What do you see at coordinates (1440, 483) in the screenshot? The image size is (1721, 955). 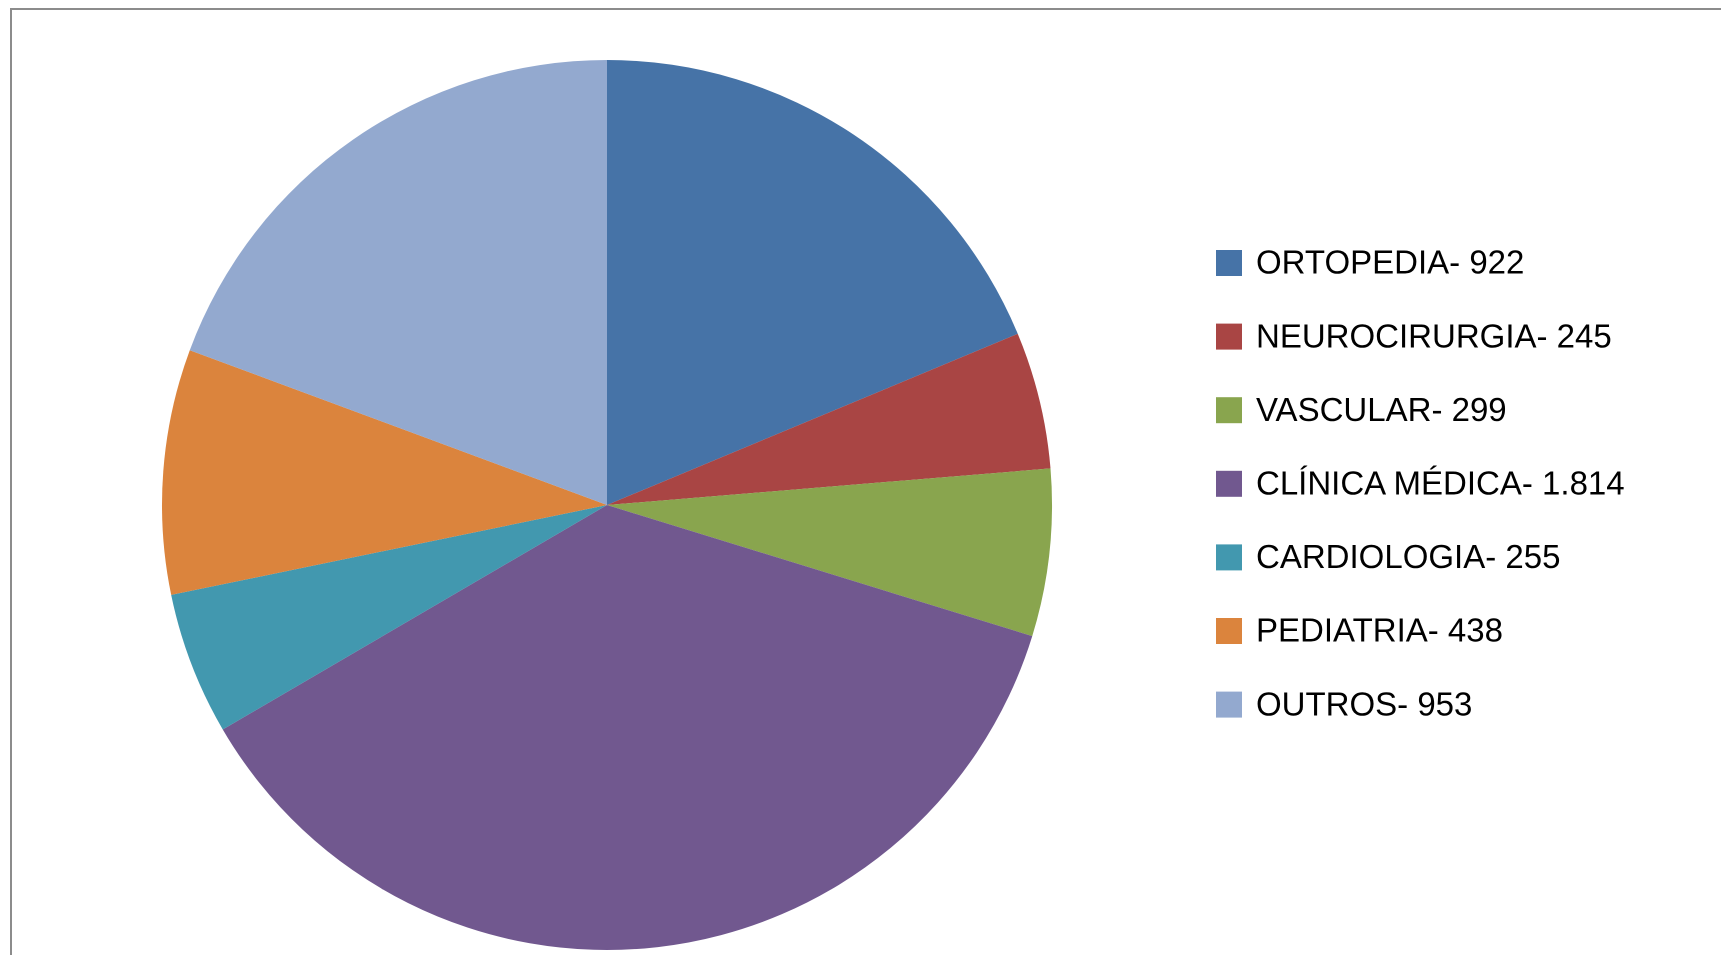 I see `legend-label: CLÍNICA MÉDICA- 1.814` at bounding box center [1440, 483].